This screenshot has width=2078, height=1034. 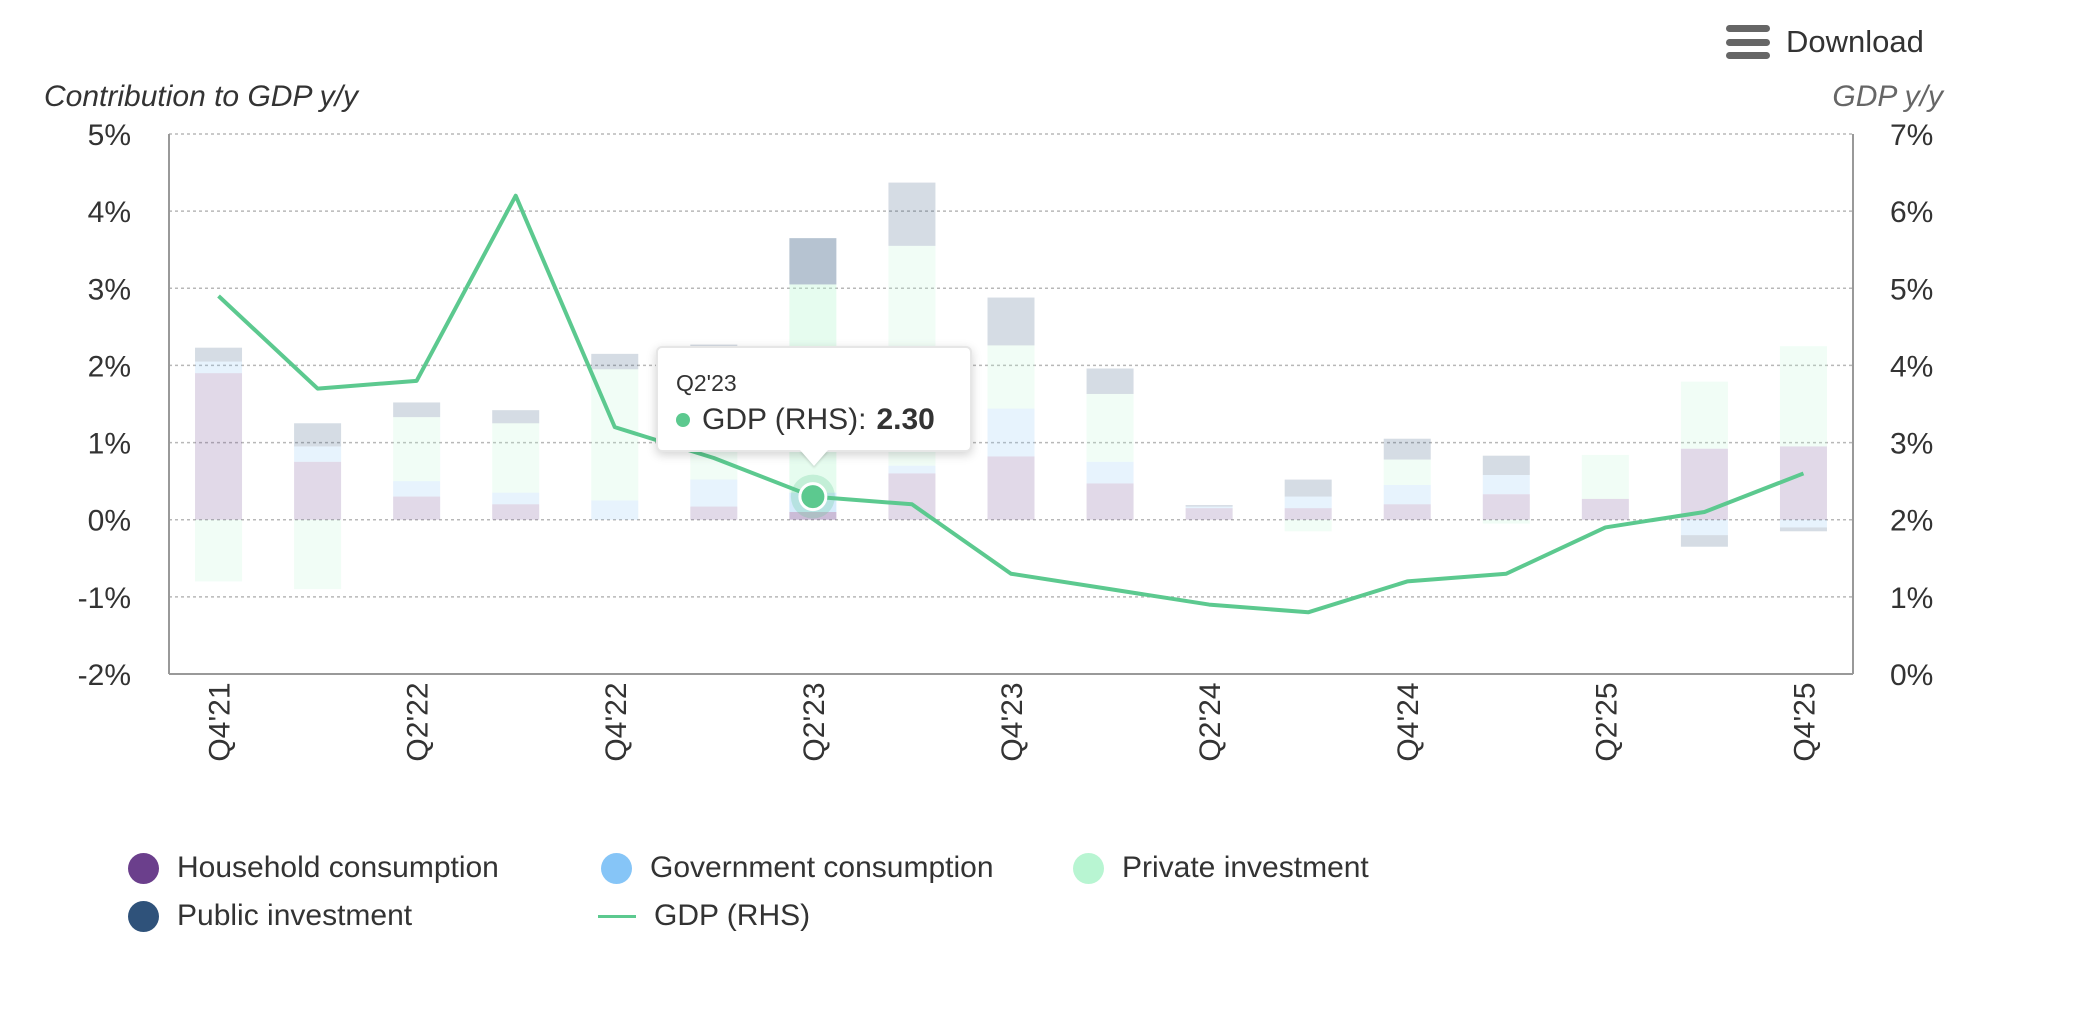 I want to click on legend-item-government-consumption: Government consumption, so click(x=797, y=868).